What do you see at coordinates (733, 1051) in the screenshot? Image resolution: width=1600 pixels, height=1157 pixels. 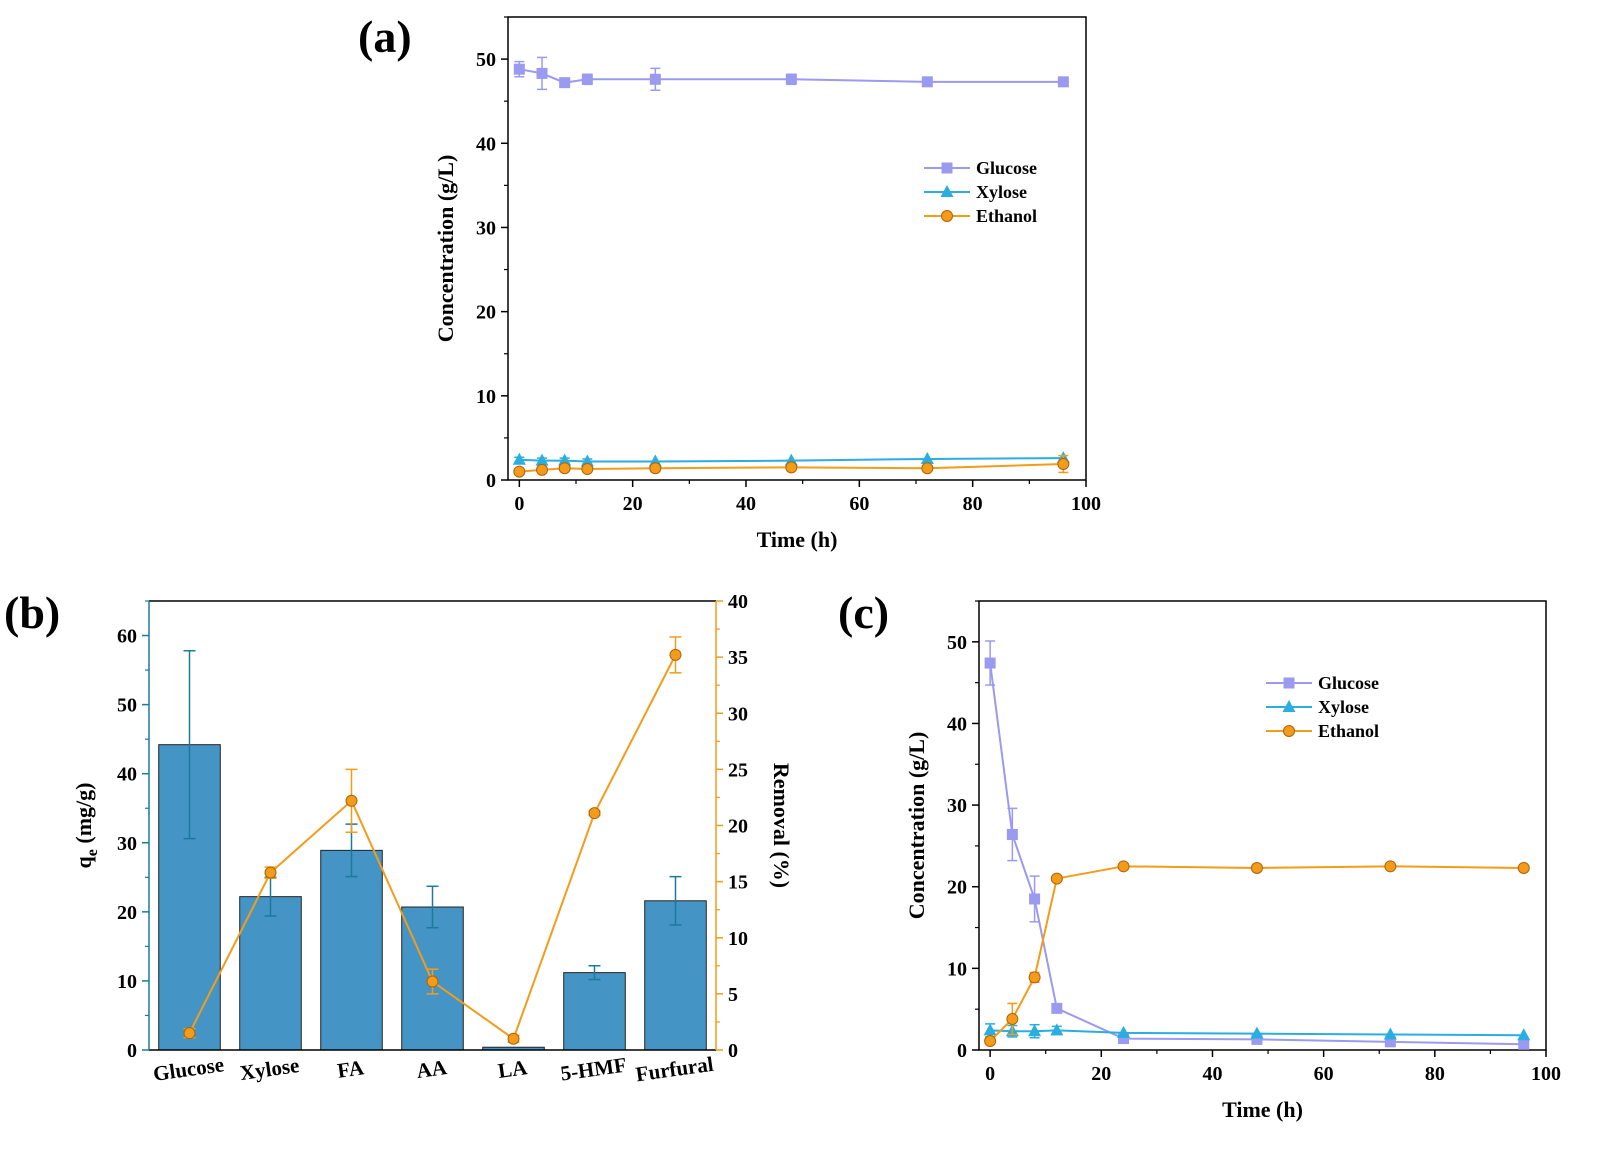 I see `y2-tick-label: 0` at bounding box center [733, 1051].